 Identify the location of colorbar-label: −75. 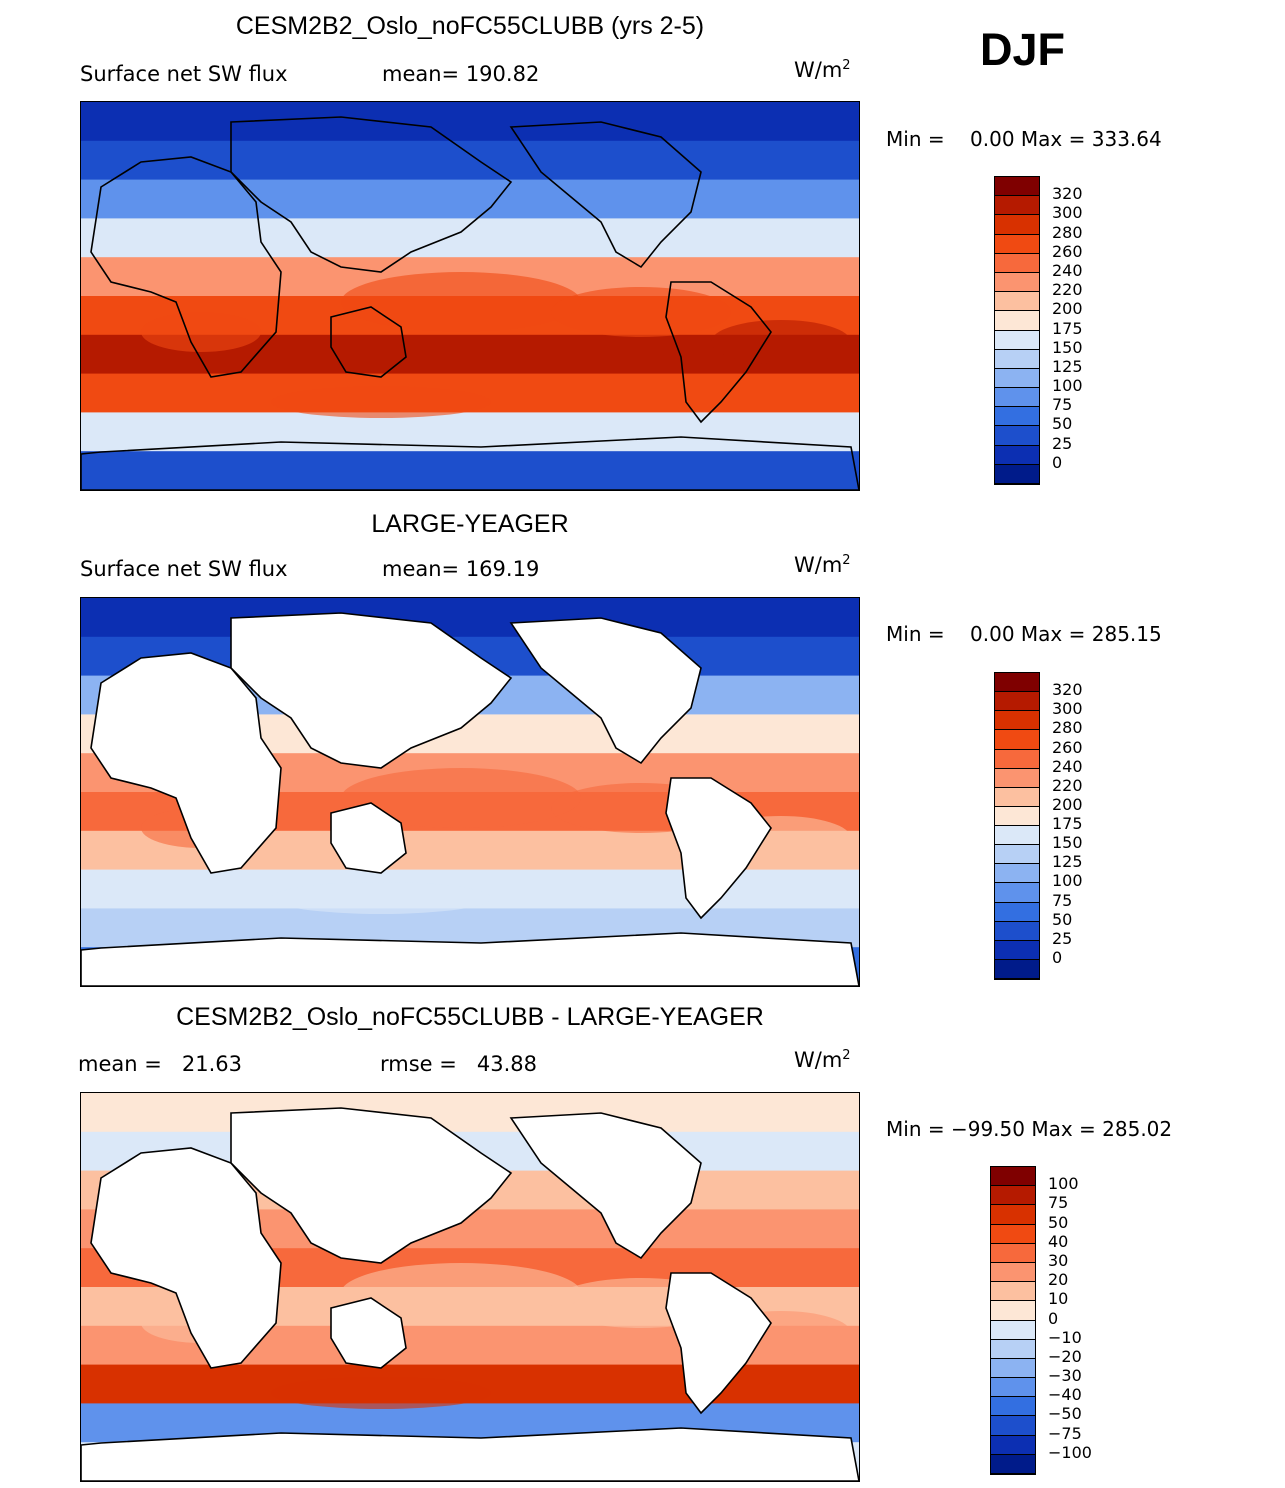
(1065, 1433).